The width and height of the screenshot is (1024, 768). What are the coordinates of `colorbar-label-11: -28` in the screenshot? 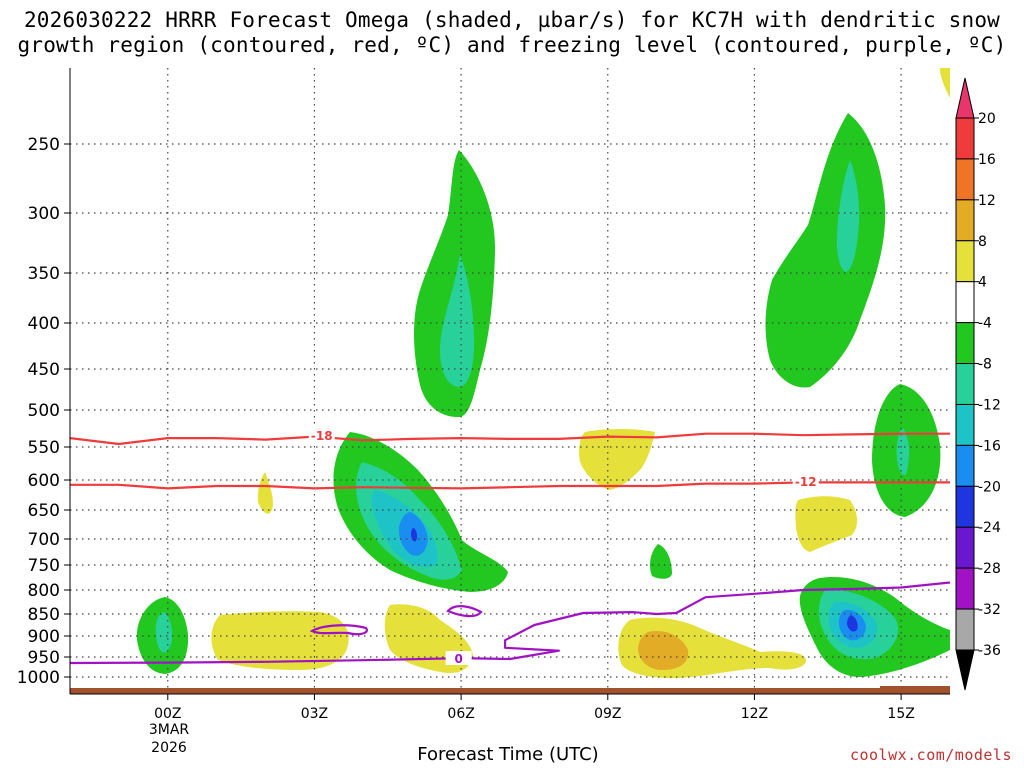 It's located at (989, 569).